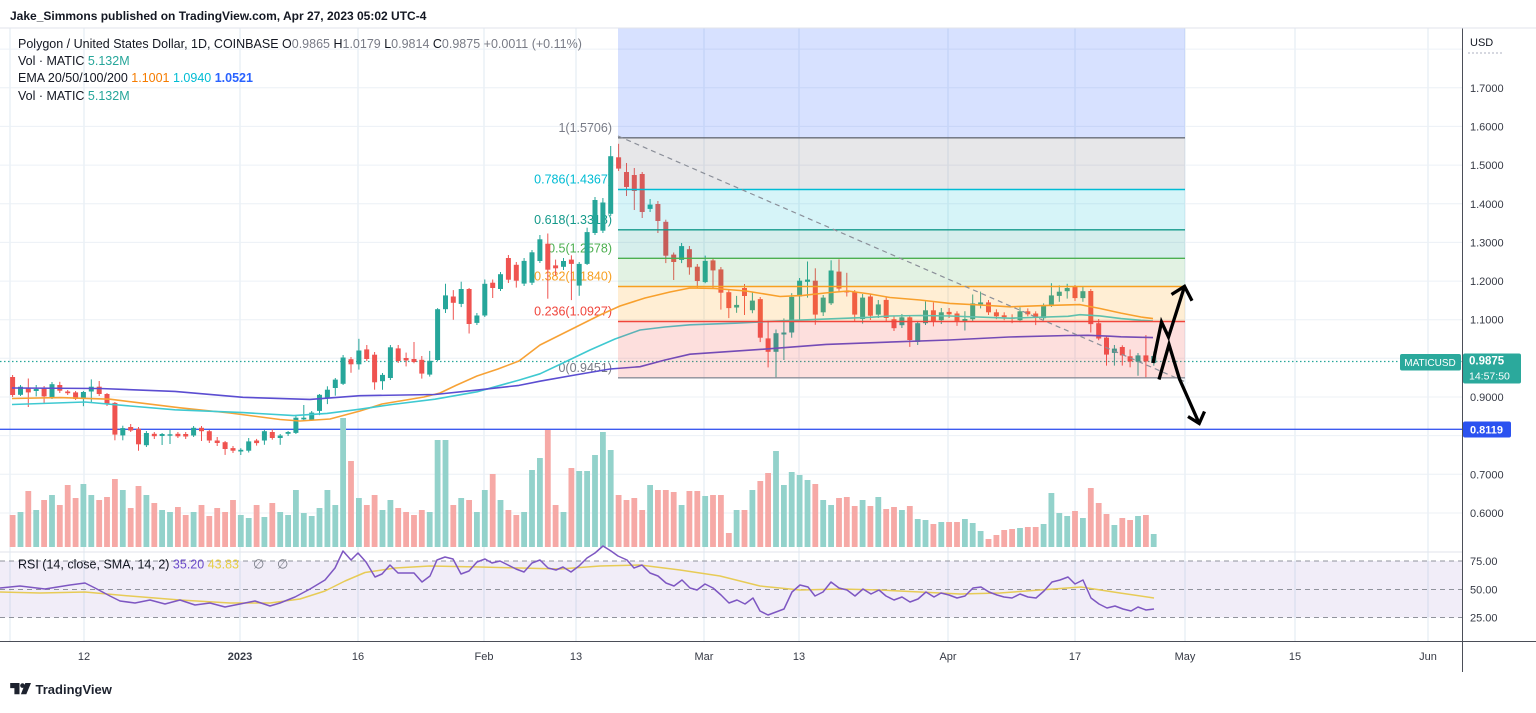  Describe the element at coordinates (1487, 475) in the screenshot. I see `svg-text: 0.7000` at that location.